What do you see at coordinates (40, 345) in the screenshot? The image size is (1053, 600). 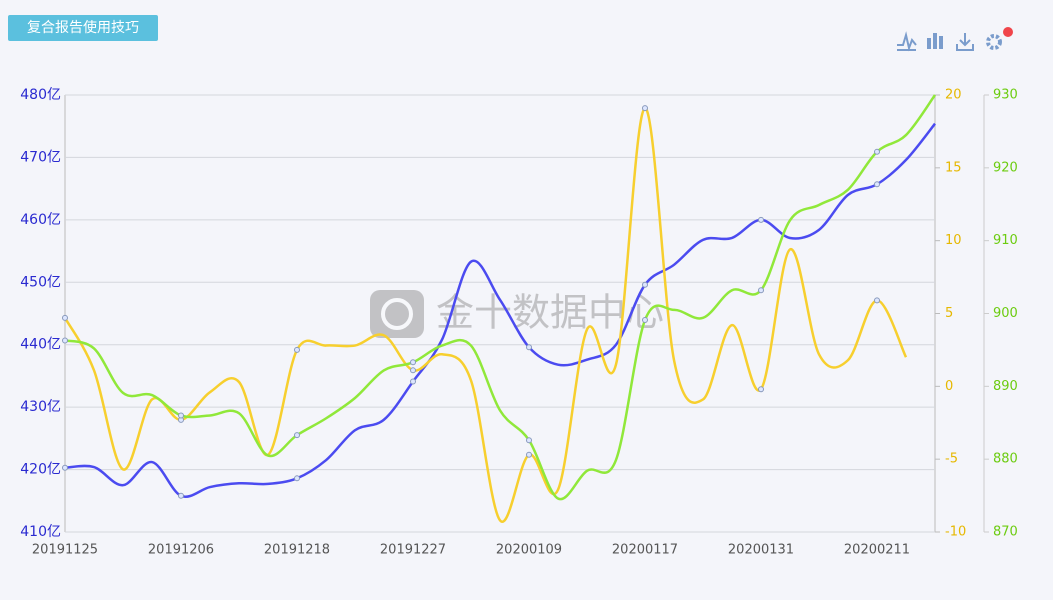 I see `y-tick-label: 440亿` at bounding box center [40, 345].